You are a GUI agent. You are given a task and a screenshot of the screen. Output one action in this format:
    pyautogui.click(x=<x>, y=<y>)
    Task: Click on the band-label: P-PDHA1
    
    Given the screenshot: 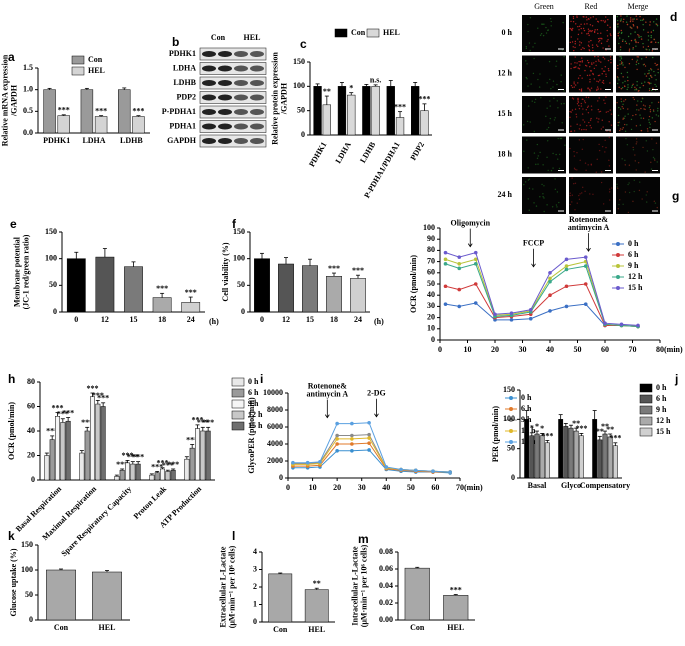 What is the action you would take?
    pyautogui.click(x=179, y=111)
    